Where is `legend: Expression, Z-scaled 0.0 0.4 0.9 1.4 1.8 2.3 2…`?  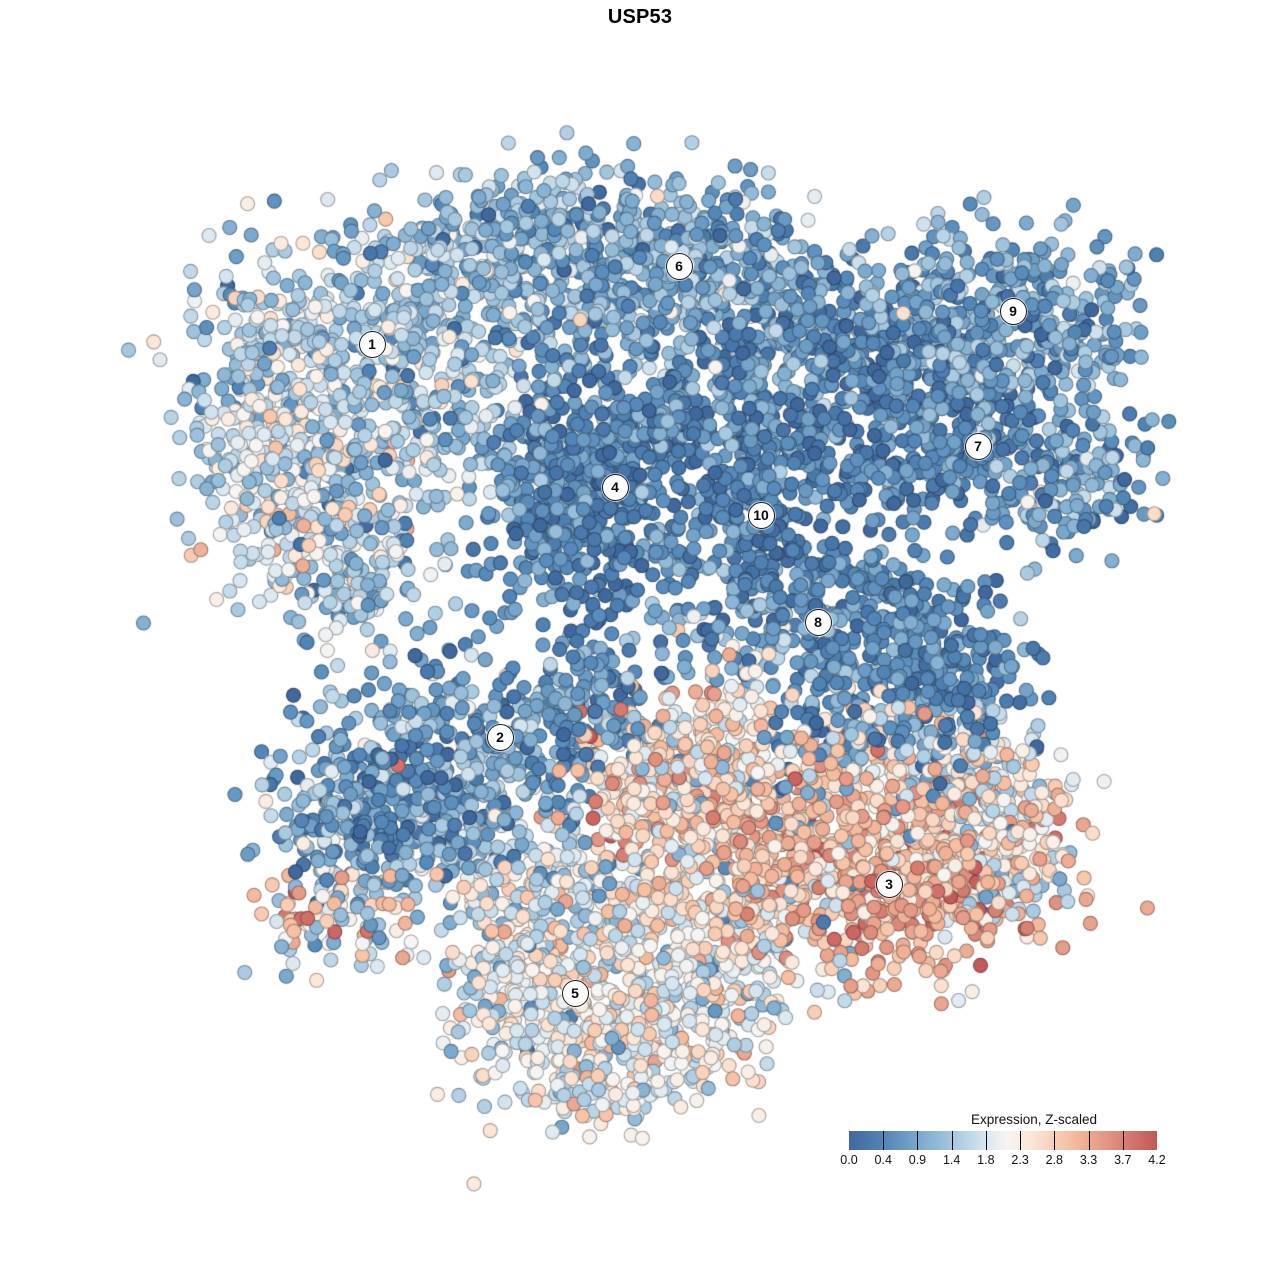 legend: Expression, Z-scaled 0.0 0.4 0.9 1.4 1.8 2.3 2… is located at coordinates (1002, 1140).